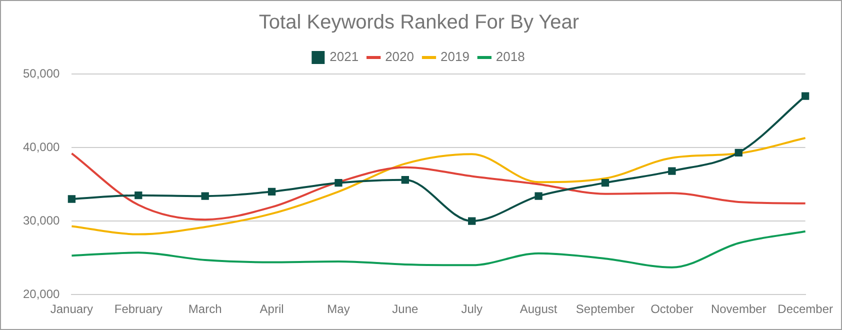 The width and height of the screenshot is (842, 330). I want to click on legend-label: 2019, so click(455, 56).